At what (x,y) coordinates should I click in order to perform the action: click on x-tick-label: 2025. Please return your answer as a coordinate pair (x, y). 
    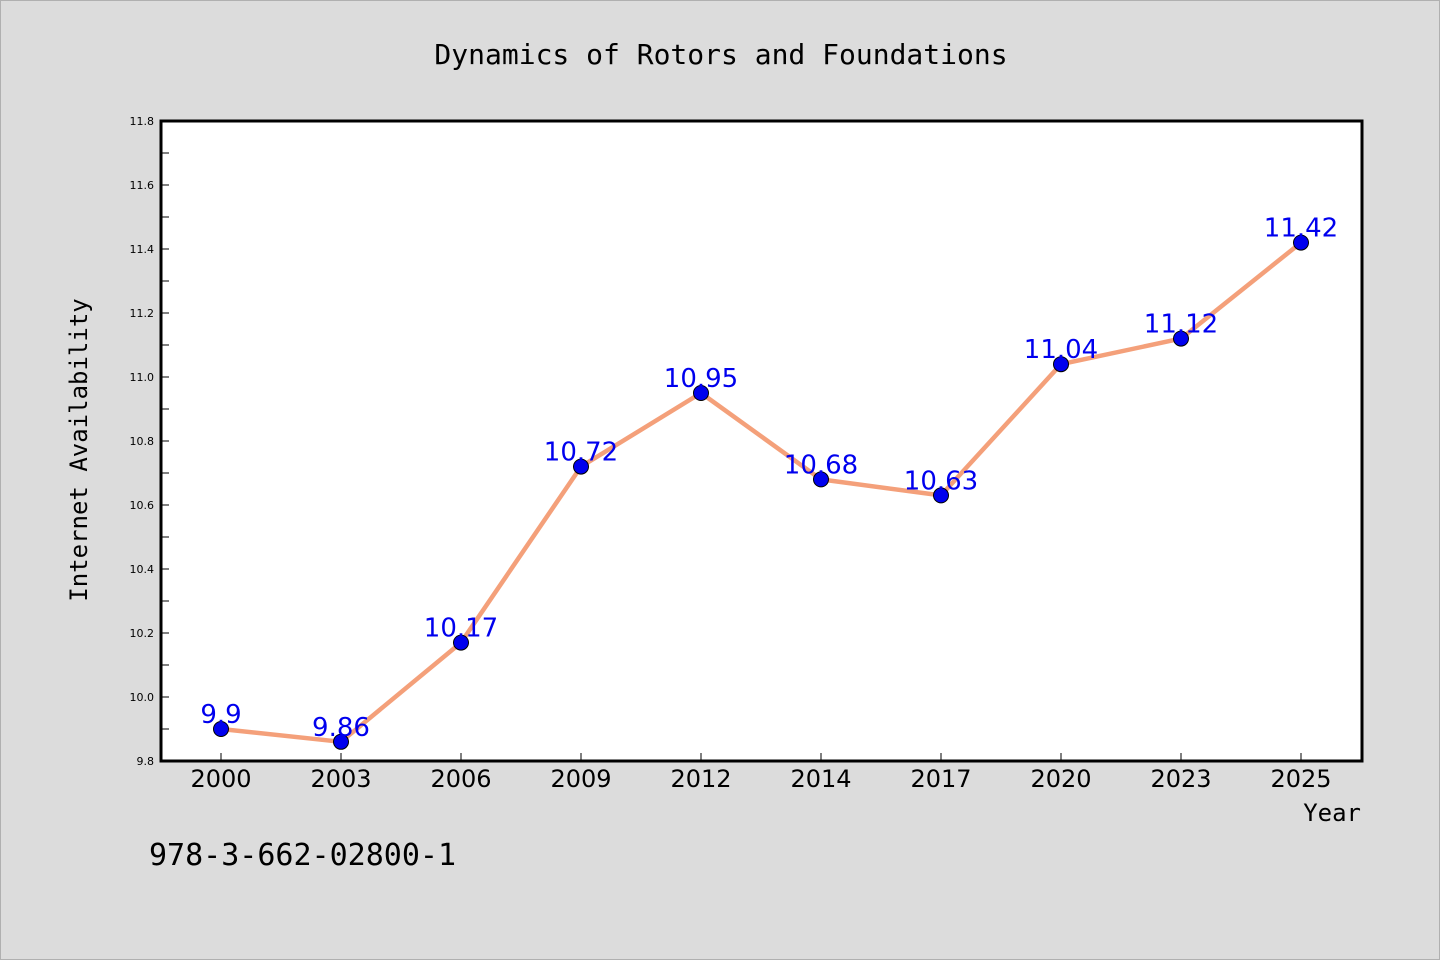
    Looking at the image, I should click on (1300, 779).